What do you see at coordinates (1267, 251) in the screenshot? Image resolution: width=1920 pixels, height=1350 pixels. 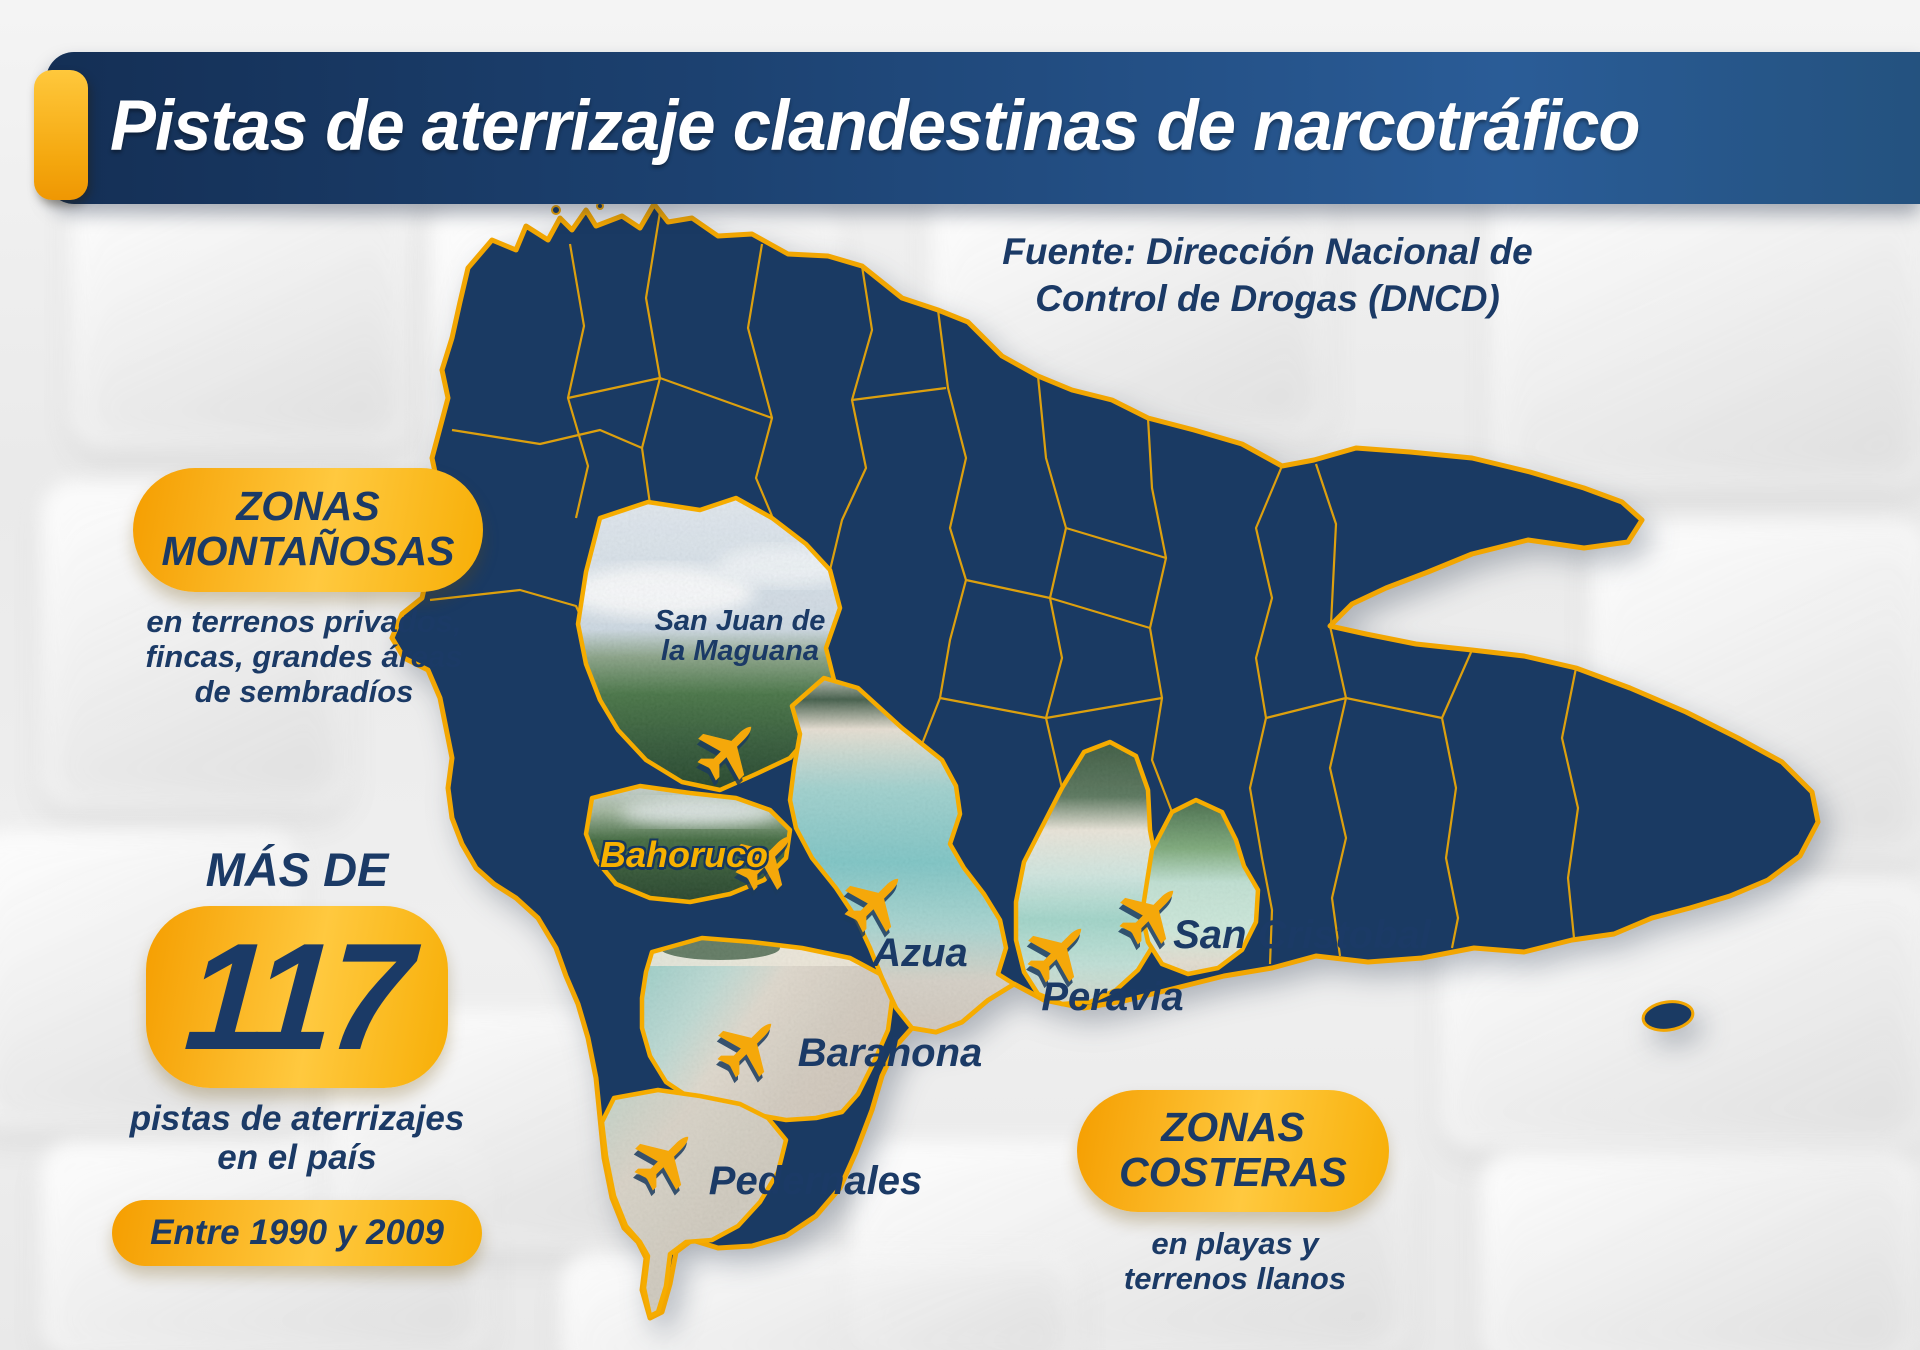 I see `source-line1: Fuente: Dirección Nacional de` at bounding box center [1267, 251].